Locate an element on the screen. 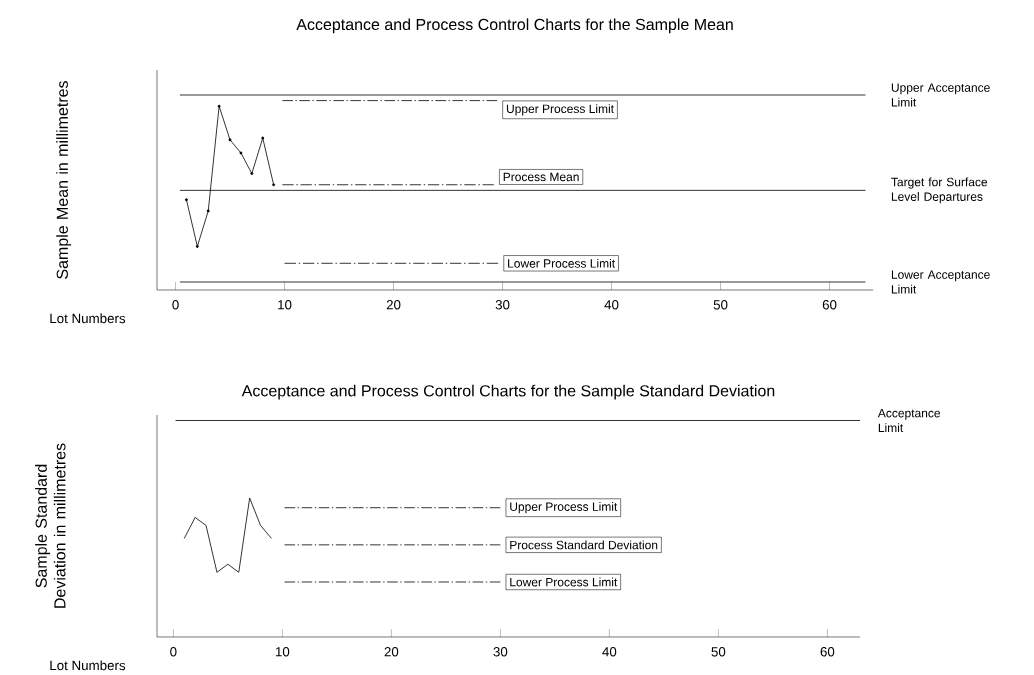  series-label: Process Mean is located at coordinates (541, 177).